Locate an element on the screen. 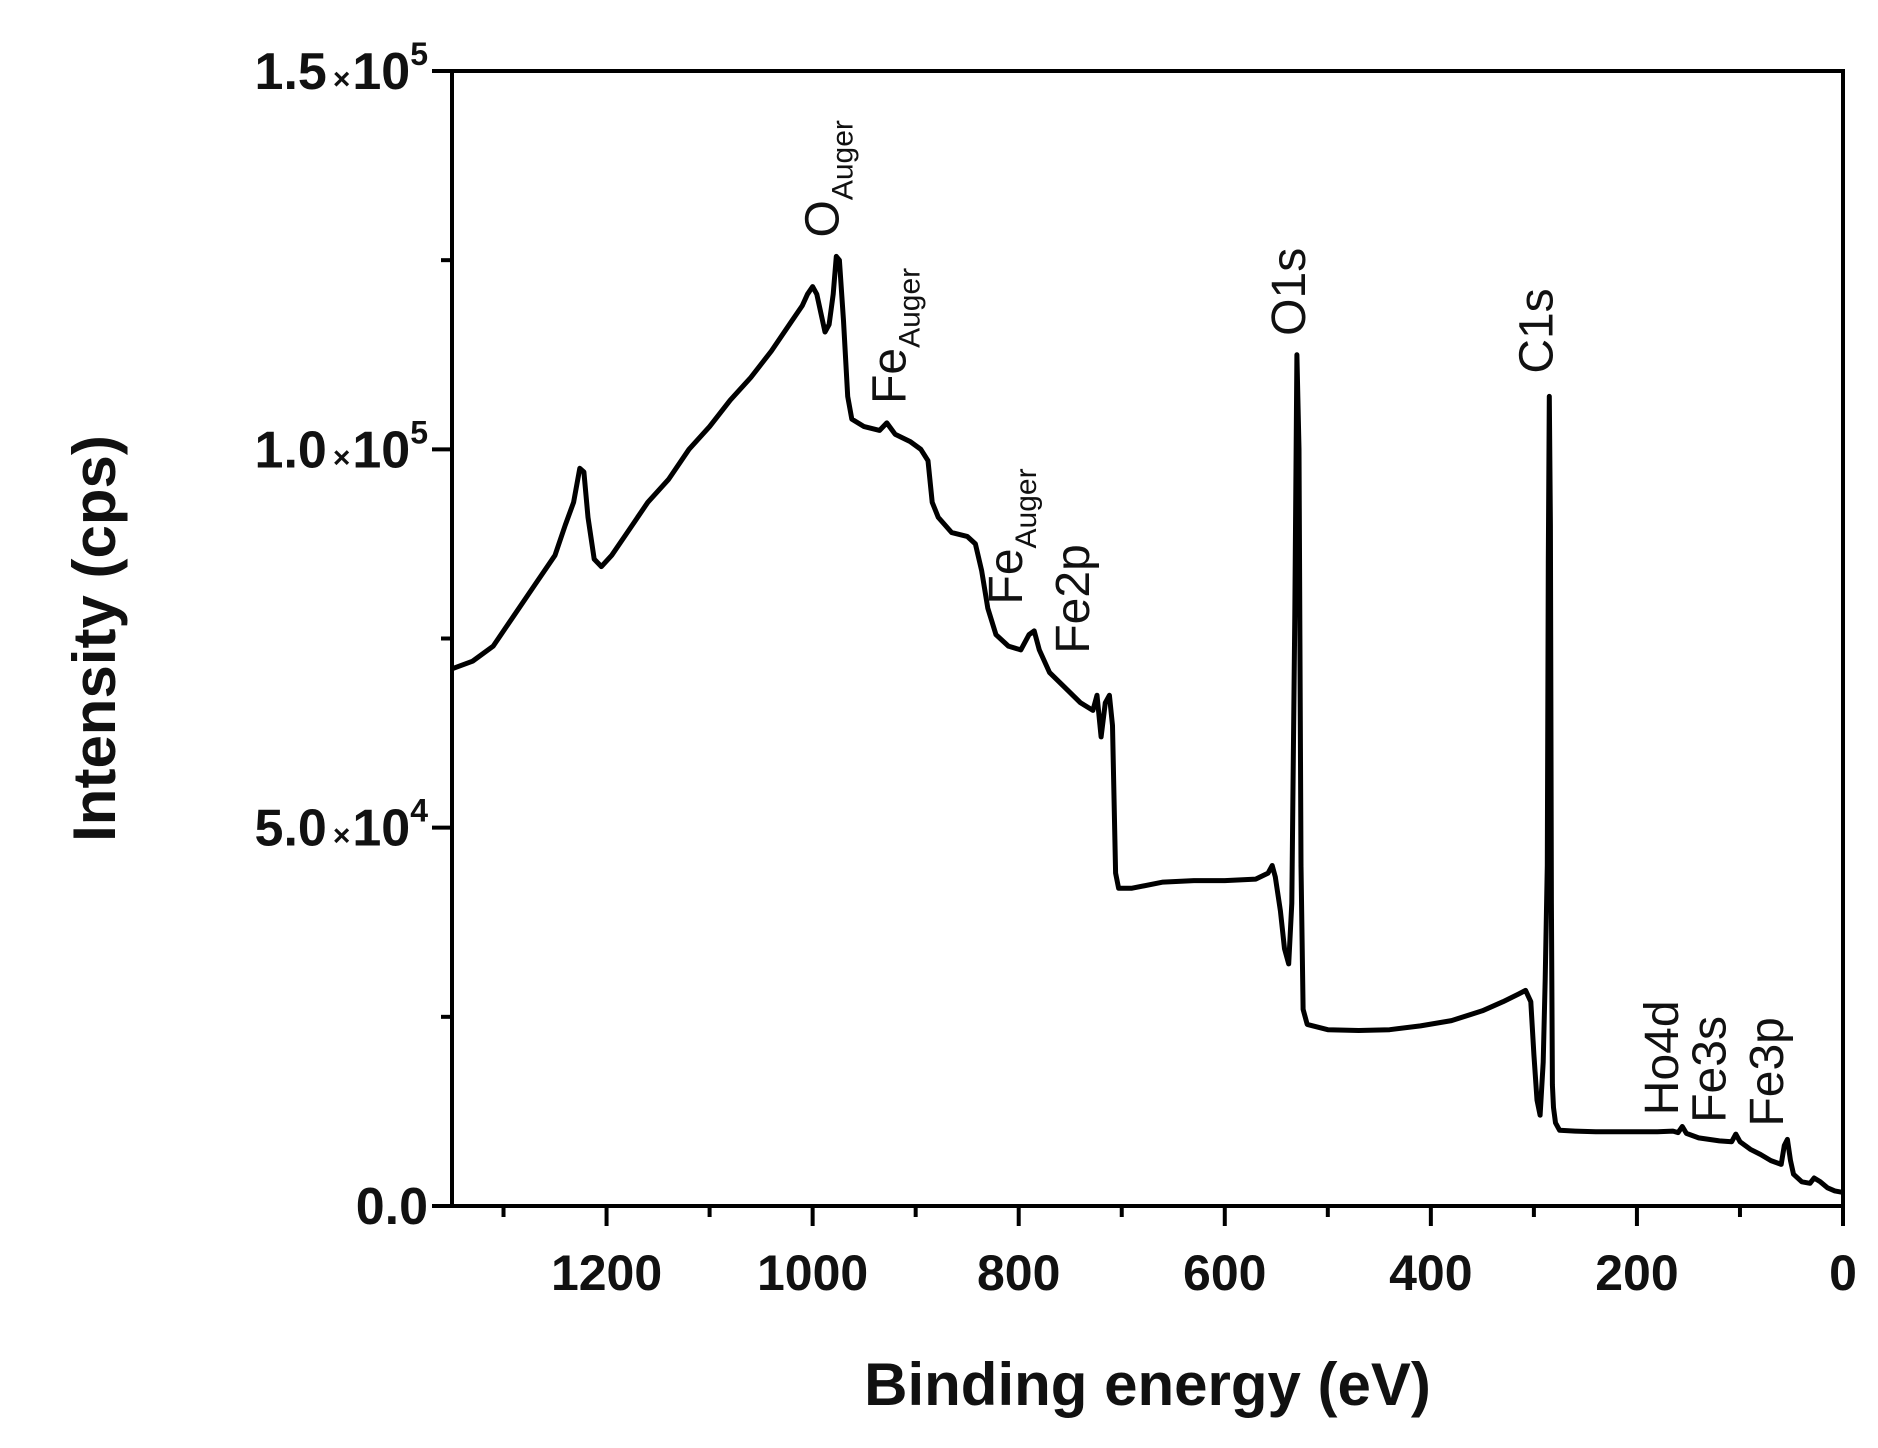 This screenshot has height=1448, width=1878. x-tick-label: 1200 is located at coordinates (606, 1273).